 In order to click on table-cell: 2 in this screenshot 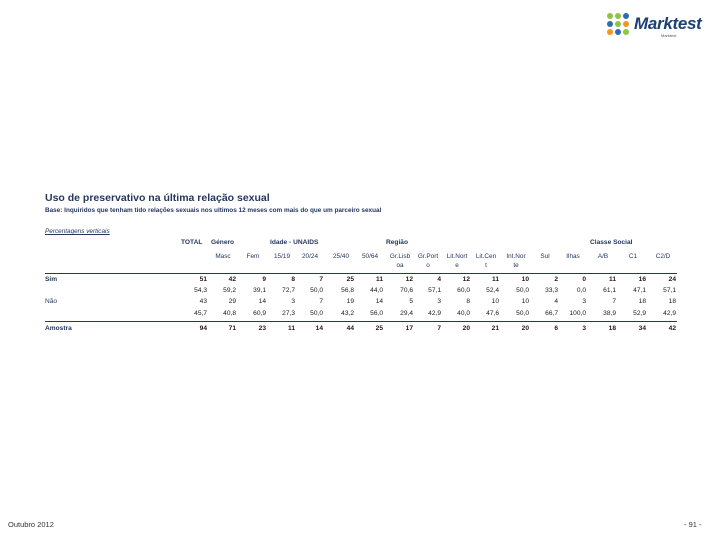, I will do `click(556, 279)`.